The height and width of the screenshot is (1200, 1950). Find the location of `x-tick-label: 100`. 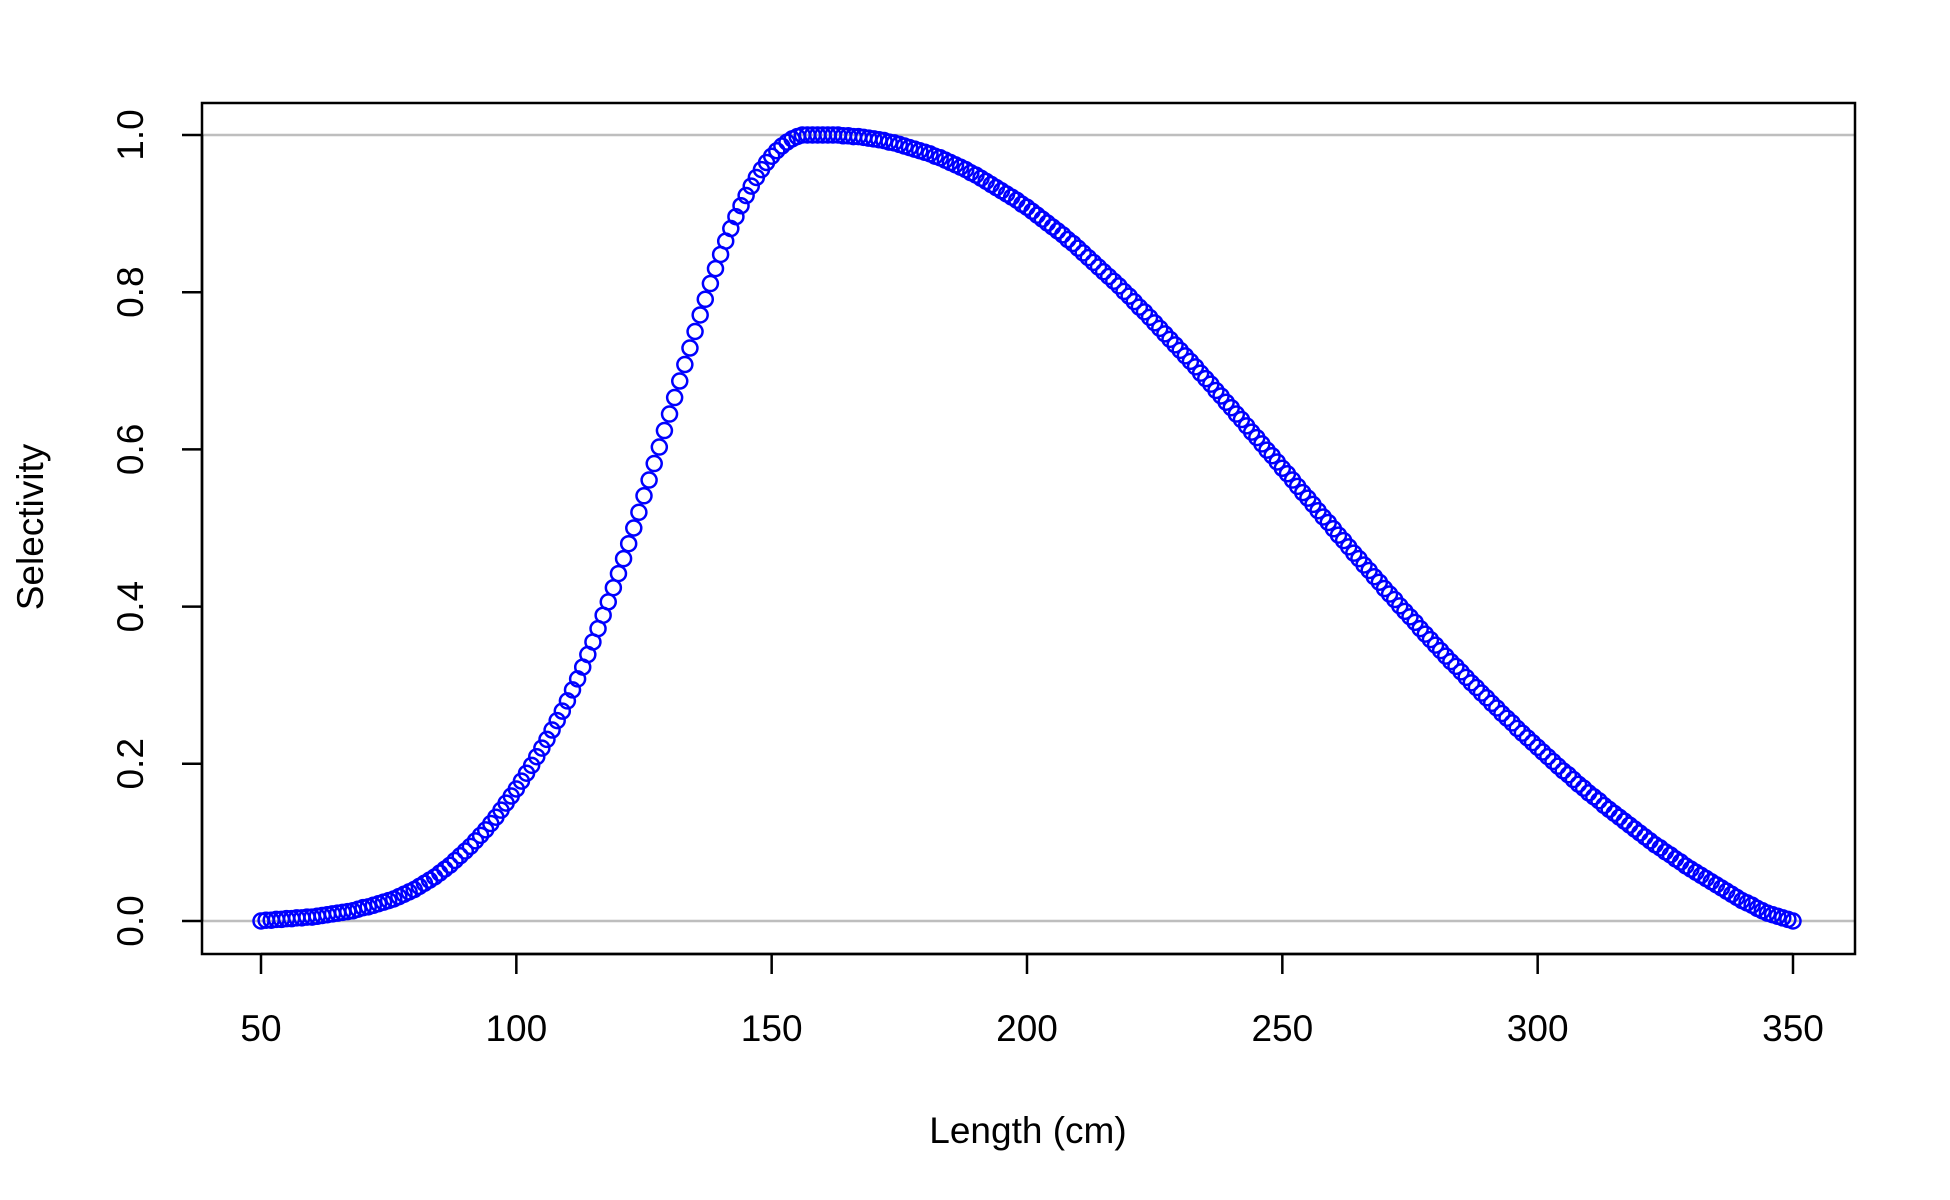

x-tick-label: 100 is located at coordinates (516, 1028).